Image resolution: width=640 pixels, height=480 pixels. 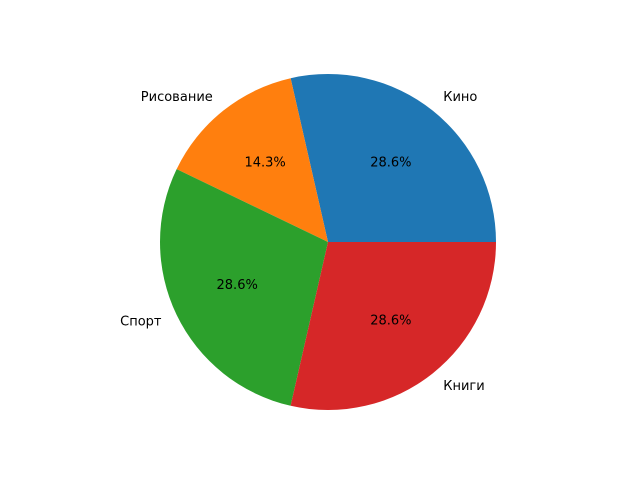 I want to click on slice-percent-2: 14.3%, so click(x=264, y=163).